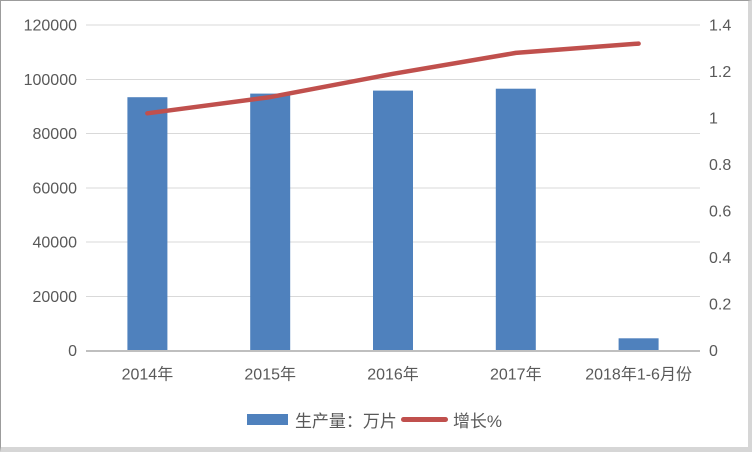 Image resolution: width=752 pixels, height=452 pixels. I want to click on left-axis-tick-label: 100000, so click(50, 80).